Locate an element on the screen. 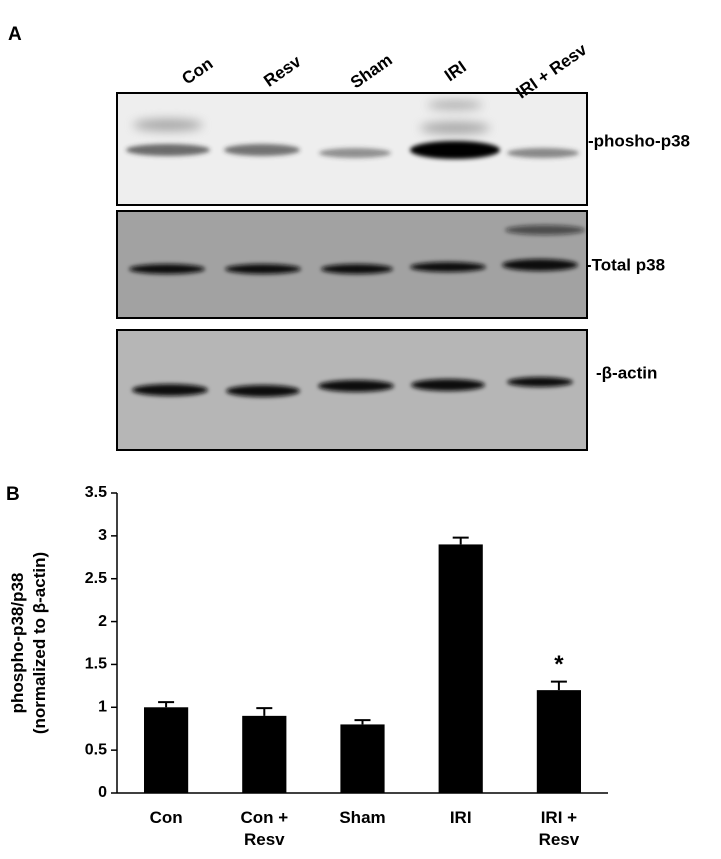  panel-label: B is located at coordinates (13, 494).